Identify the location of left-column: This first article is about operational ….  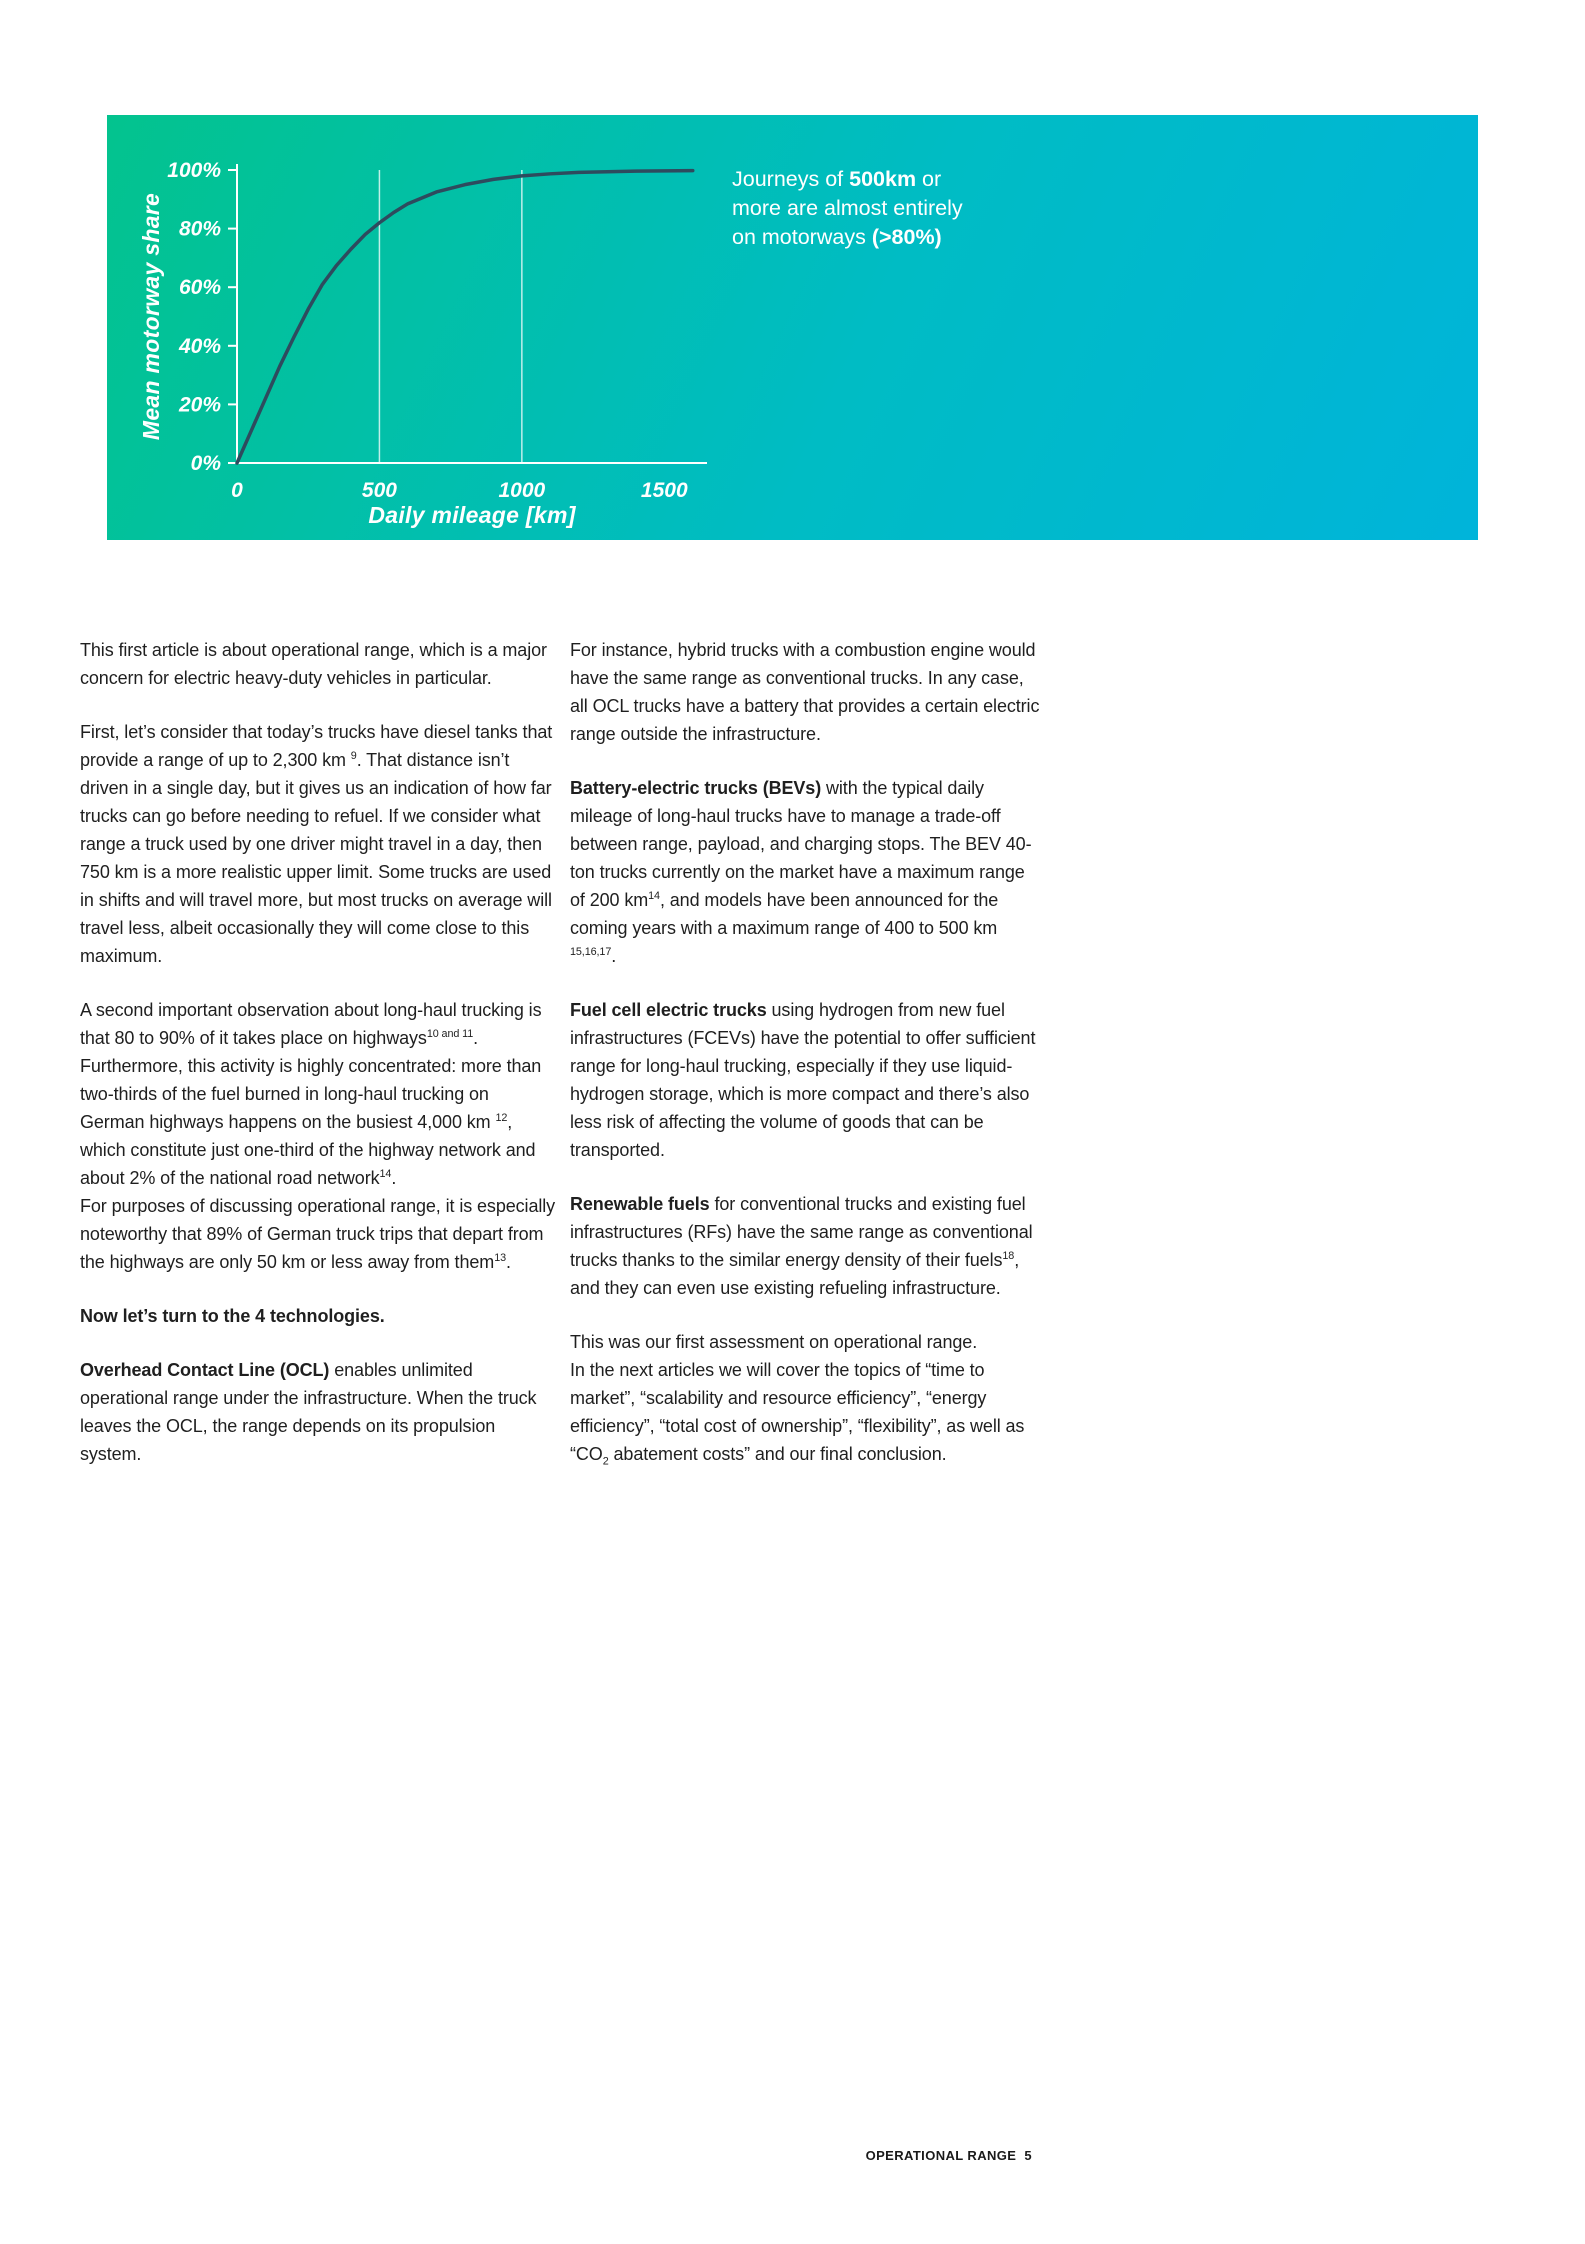
(319, 1065).